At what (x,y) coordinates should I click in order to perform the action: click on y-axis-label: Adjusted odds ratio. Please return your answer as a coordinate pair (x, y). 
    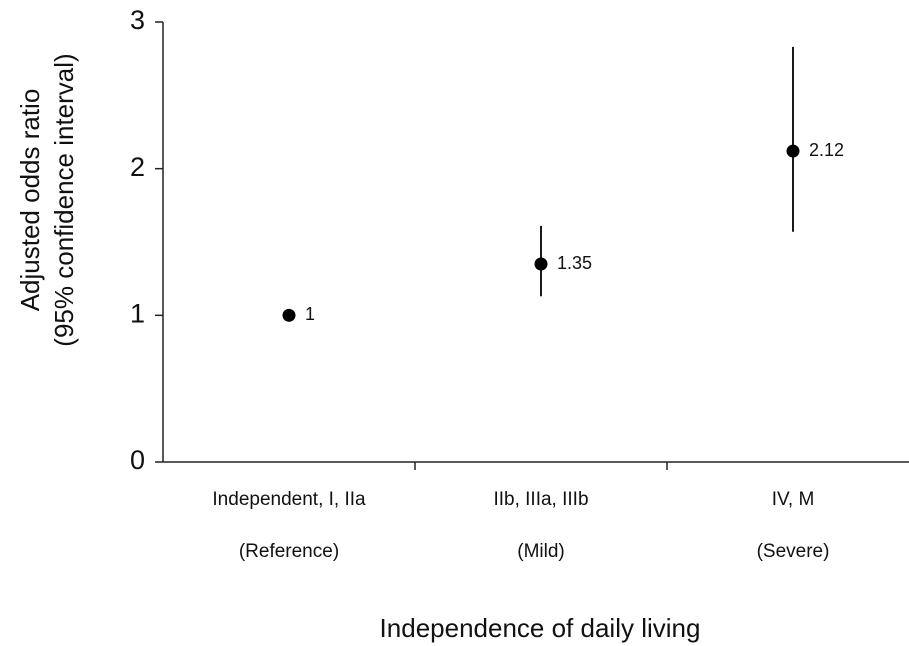
    Looking at the image, I should click on (30, 200).